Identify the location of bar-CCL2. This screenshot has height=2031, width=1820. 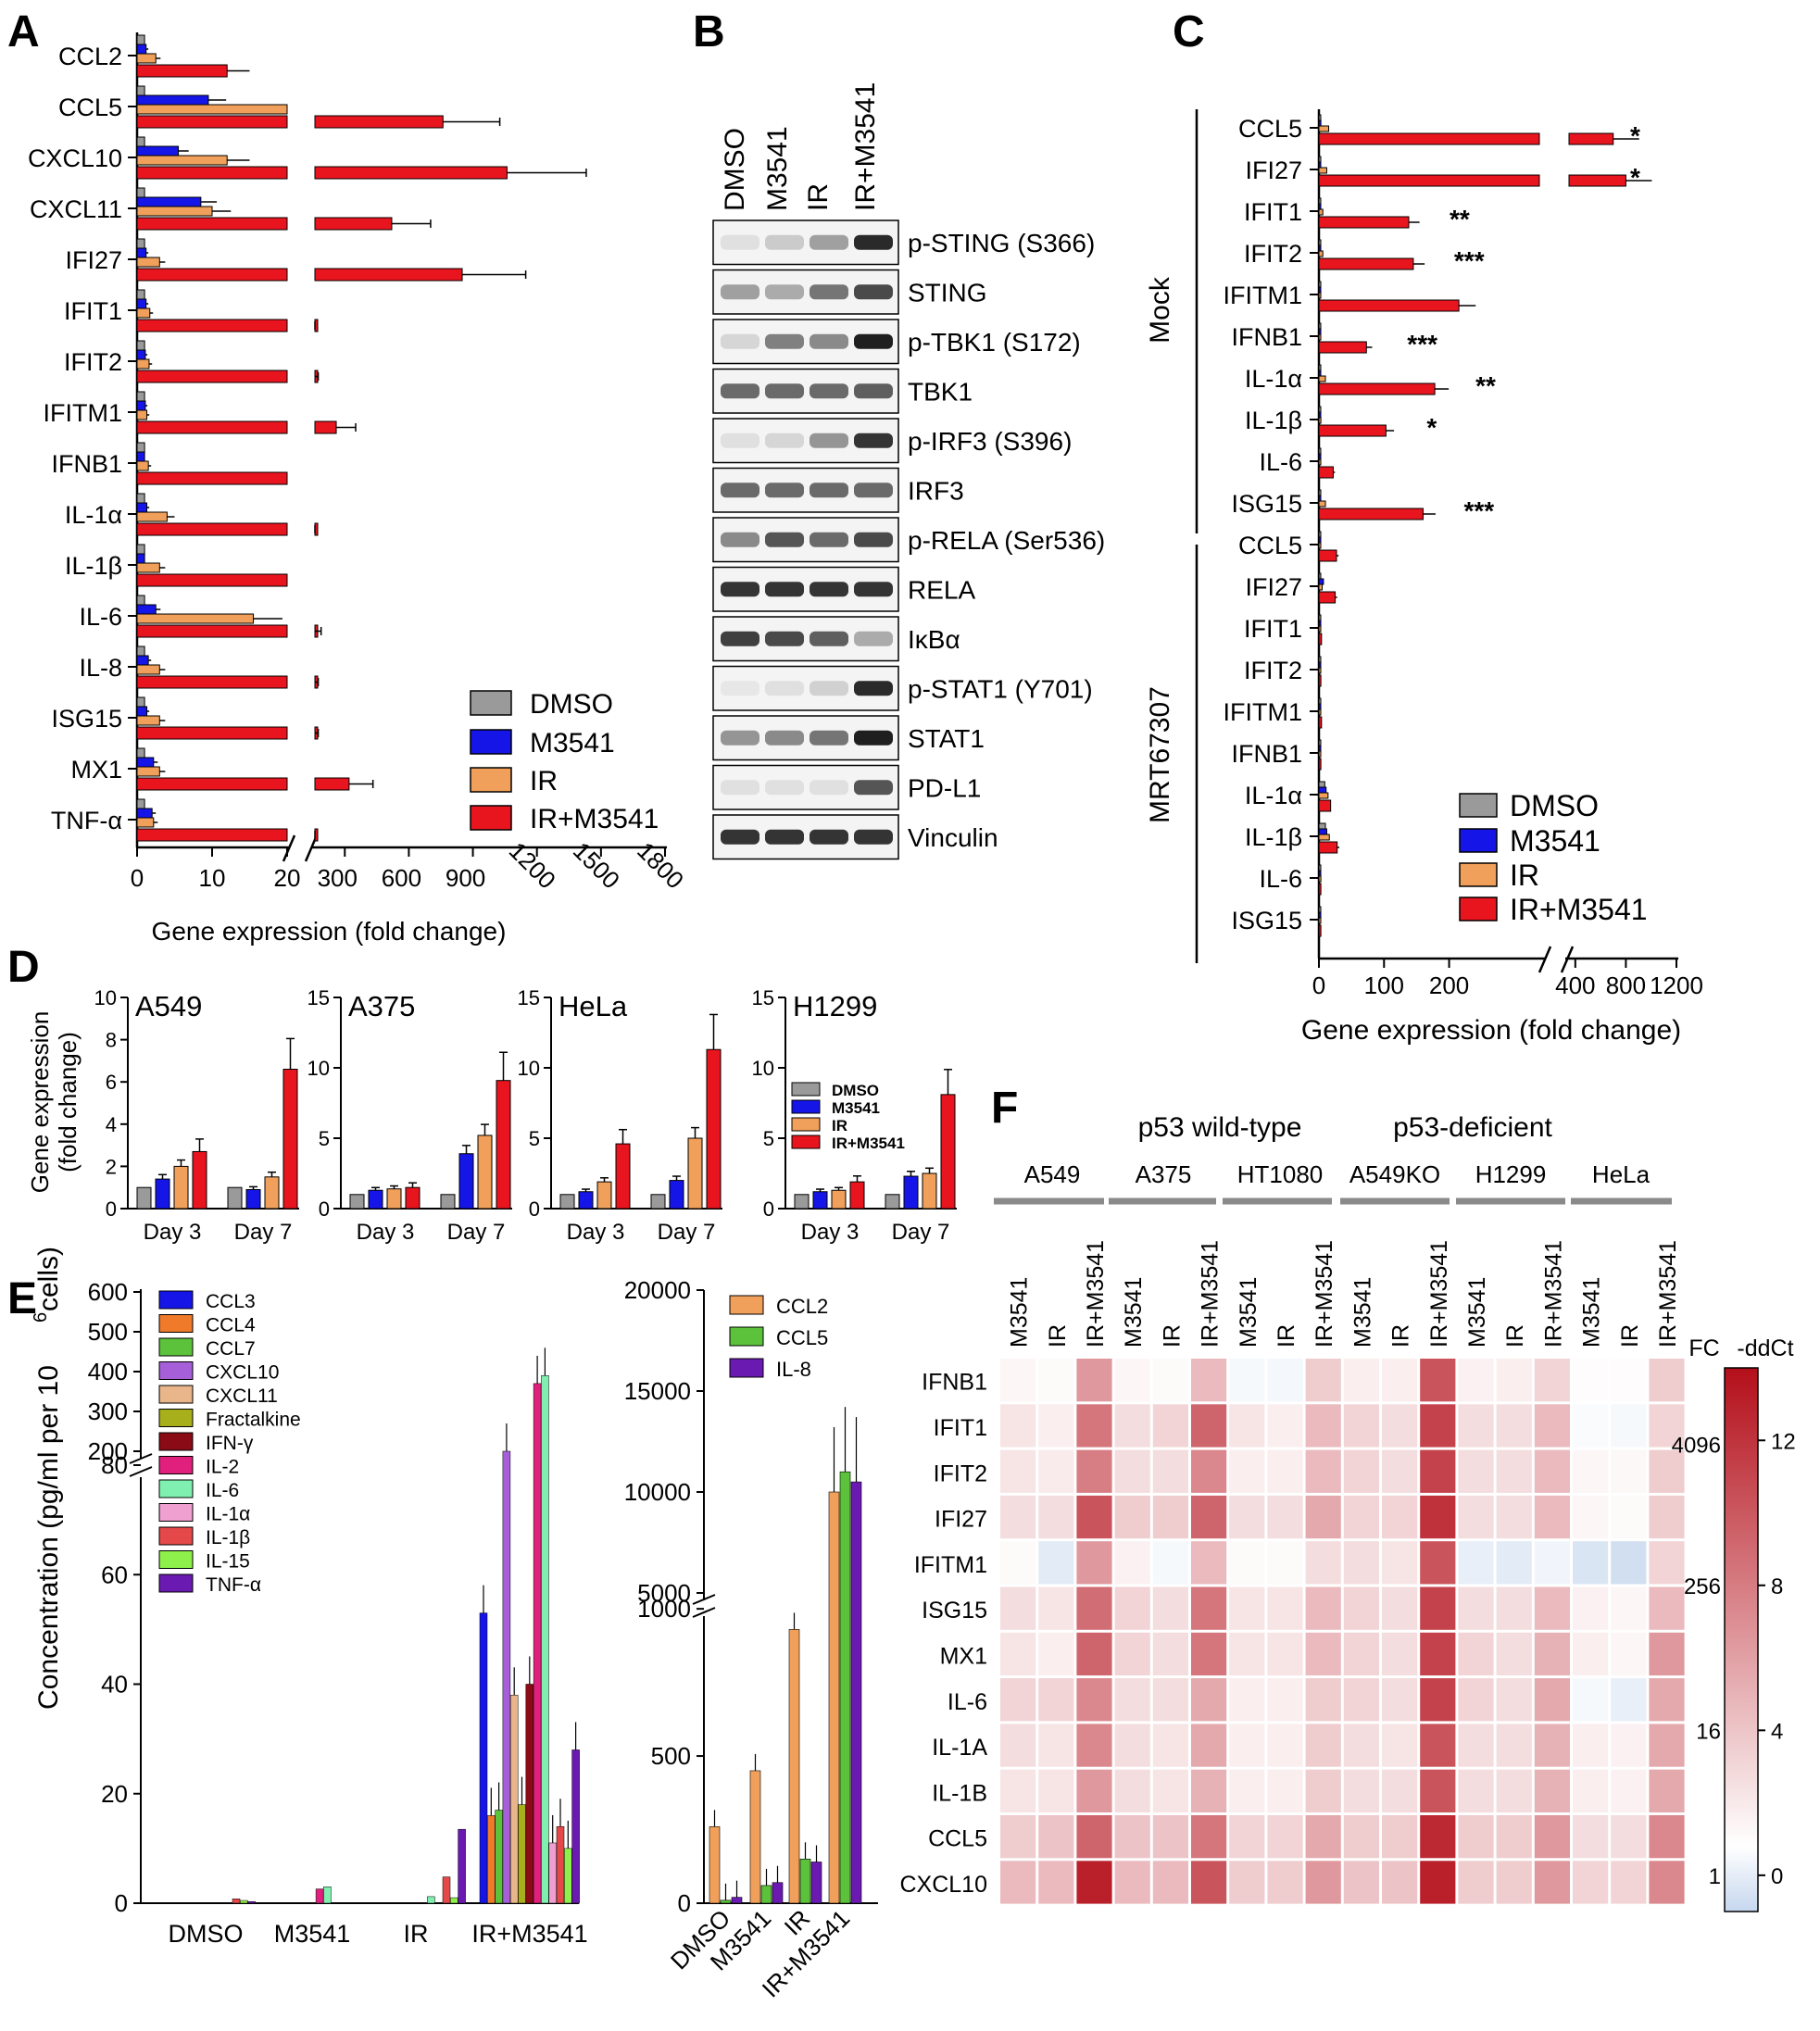
(755, 1837).